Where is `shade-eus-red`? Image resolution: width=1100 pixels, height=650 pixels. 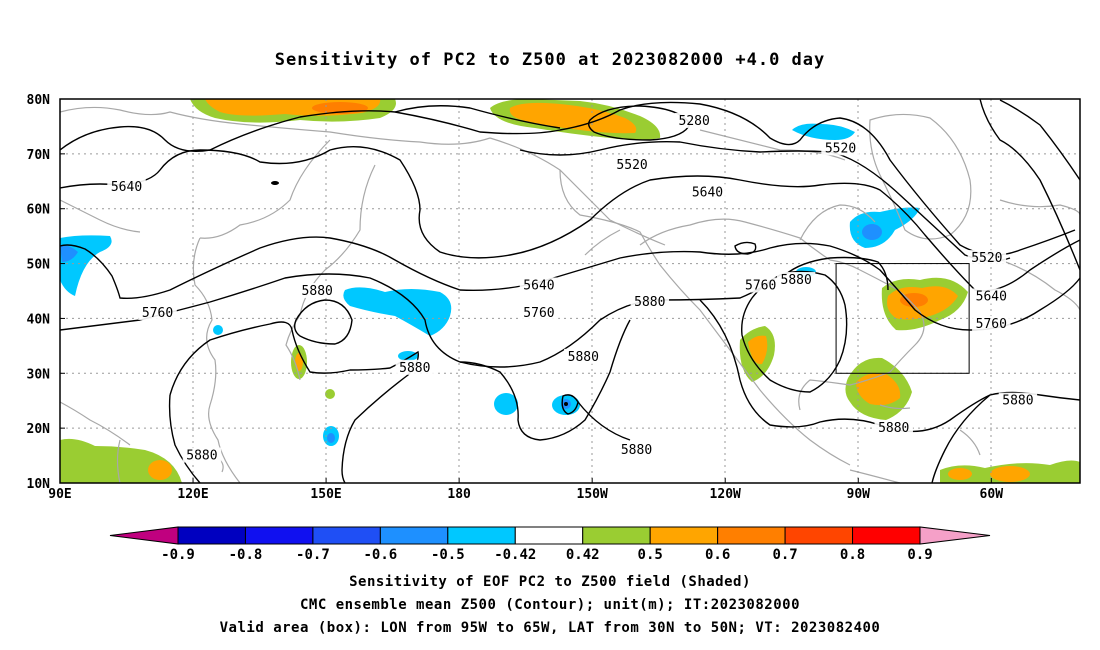 shade-eus-red is located at coordinates (914, 300).